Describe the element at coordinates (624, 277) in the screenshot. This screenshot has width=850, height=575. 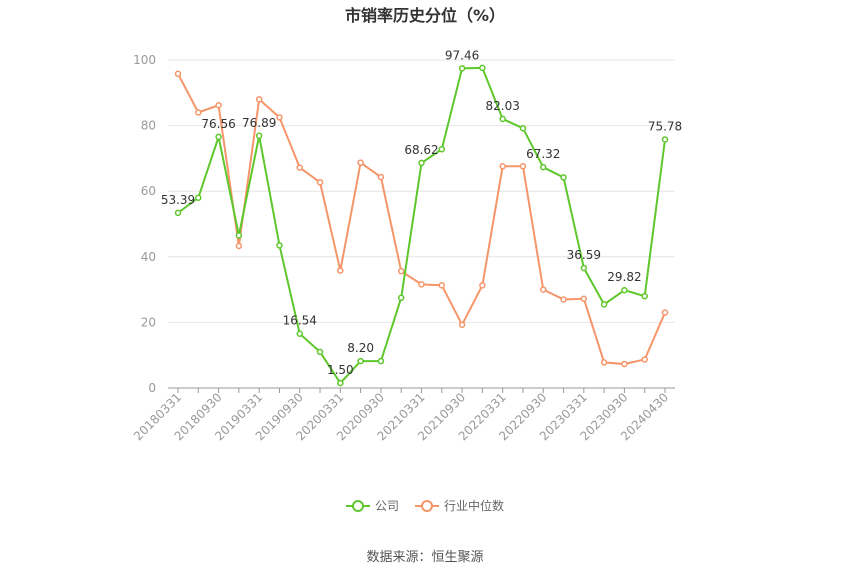
I see `data-label: 29.82` at that location.